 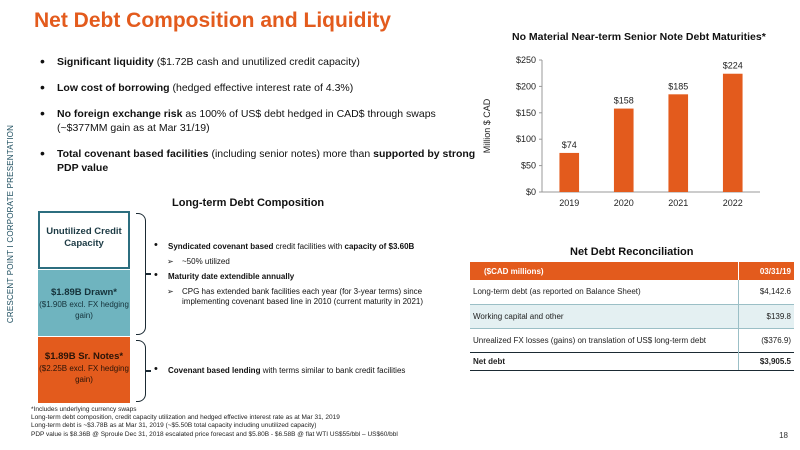 What do you see at coordinates (783, 435) in the screenshot?
I see `page-number: 18` at bounding box center [783, 435].